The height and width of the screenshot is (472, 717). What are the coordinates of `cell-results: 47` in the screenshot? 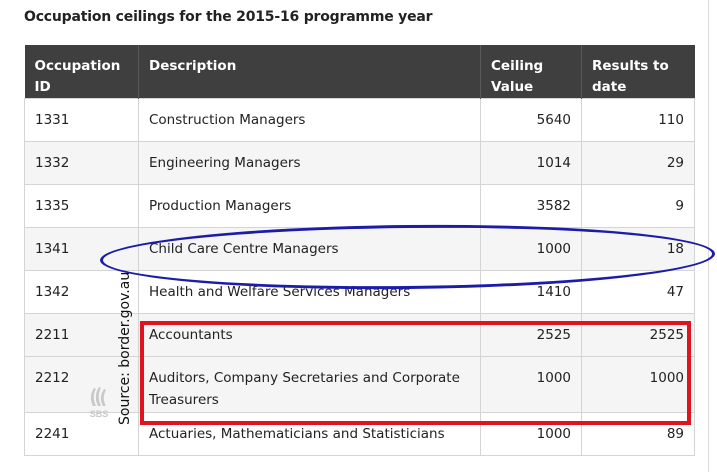 It's located at (638, 292).